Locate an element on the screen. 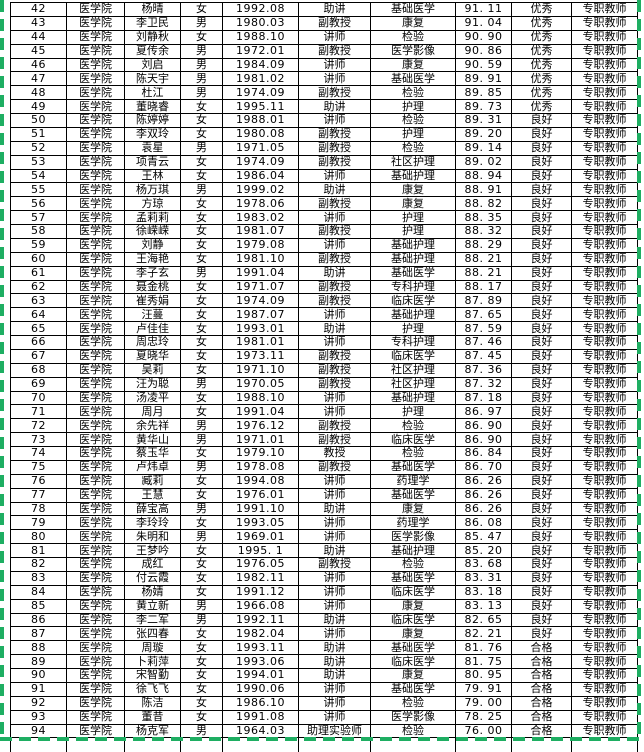  cell-score: 88. 94 is located at coordinates (483, 176).